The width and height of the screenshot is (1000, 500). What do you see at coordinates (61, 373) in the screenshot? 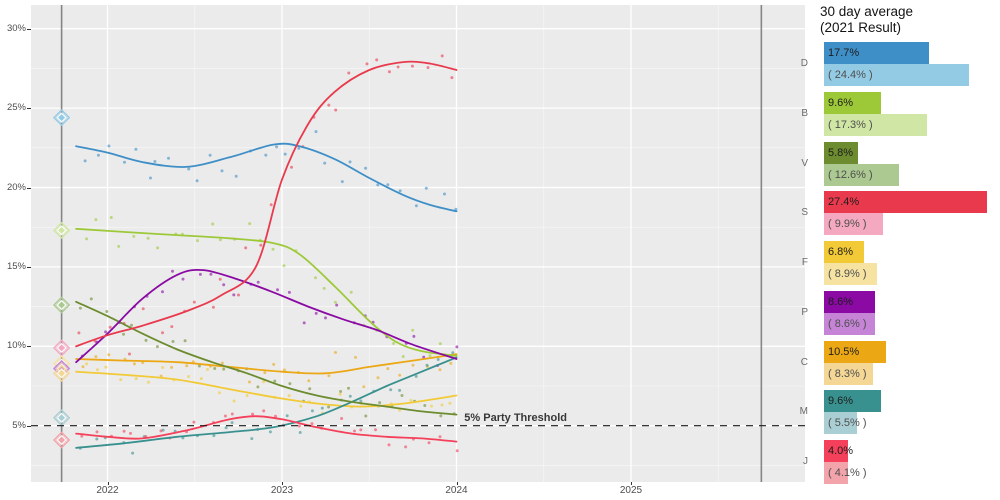
I see `result-diamond-C` at bounding box center [61, 373].